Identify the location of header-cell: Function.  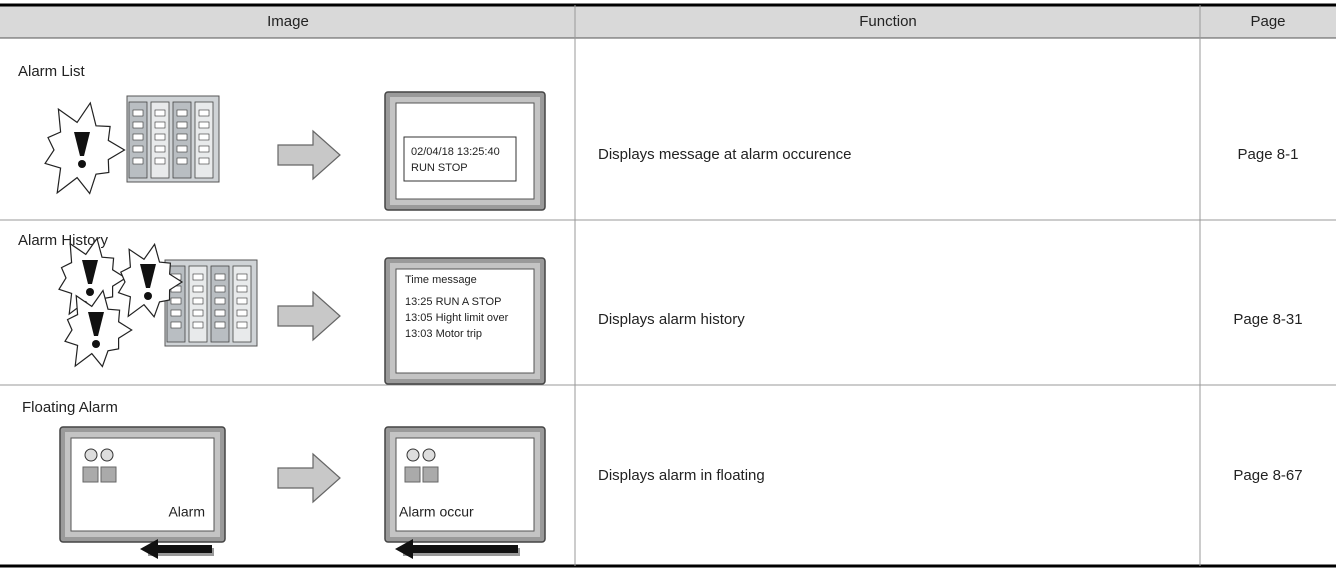
(888, 21).